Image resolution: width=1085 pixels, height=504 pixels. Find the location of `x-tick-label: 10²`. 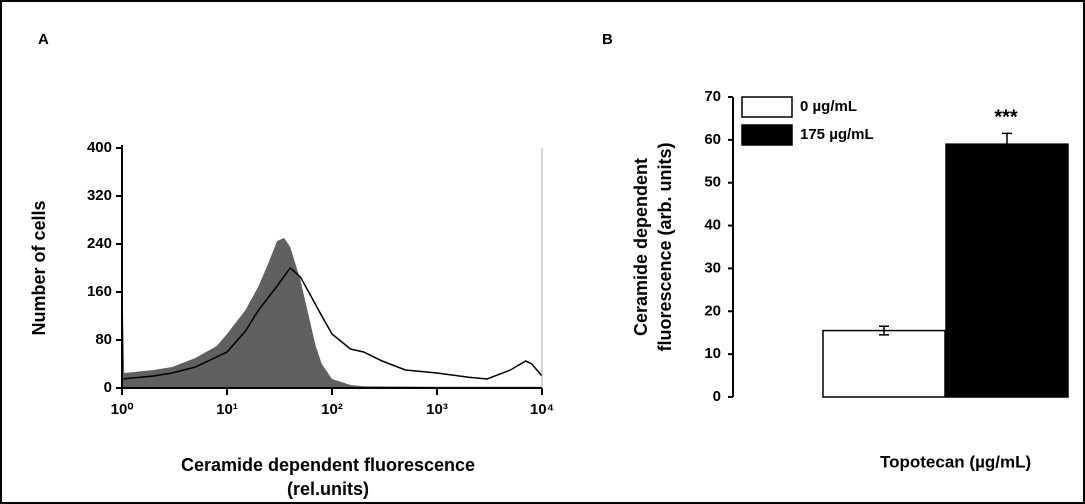

x-tick-label: 10² is located at coordinates (332, 409).